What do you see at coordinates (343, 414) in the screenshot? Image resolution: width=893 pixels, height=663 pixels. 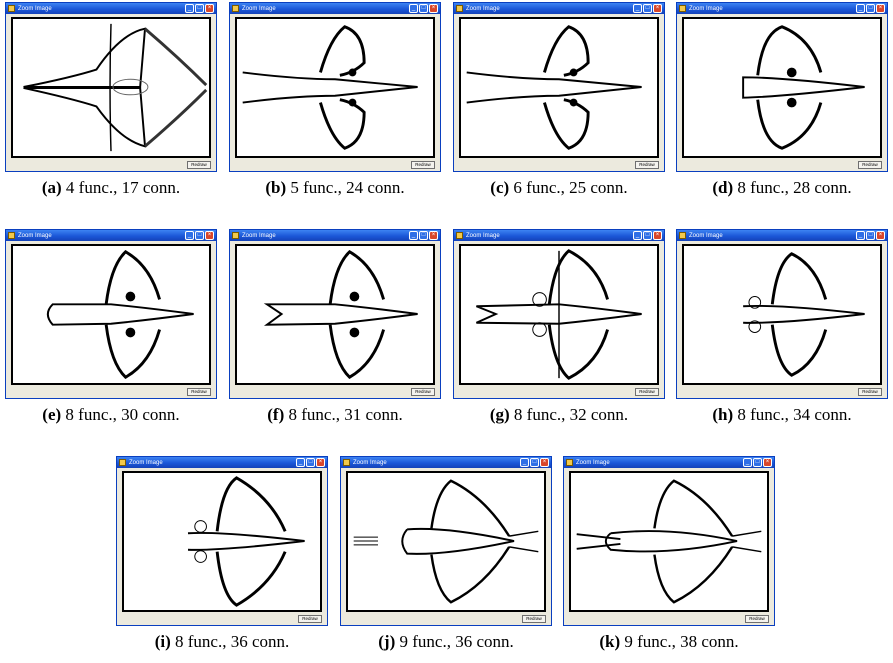 I see `caption-text: 8 func., 31 conn.` at bounding box center [343, 414].